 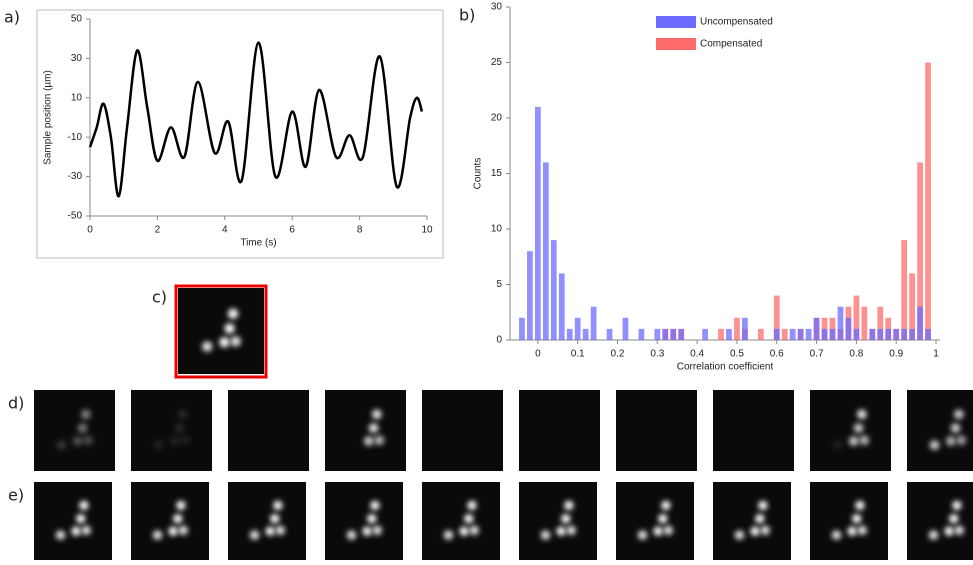 I want to click on y-axis-label: Sample position (µm), so click(x=48, y=117).